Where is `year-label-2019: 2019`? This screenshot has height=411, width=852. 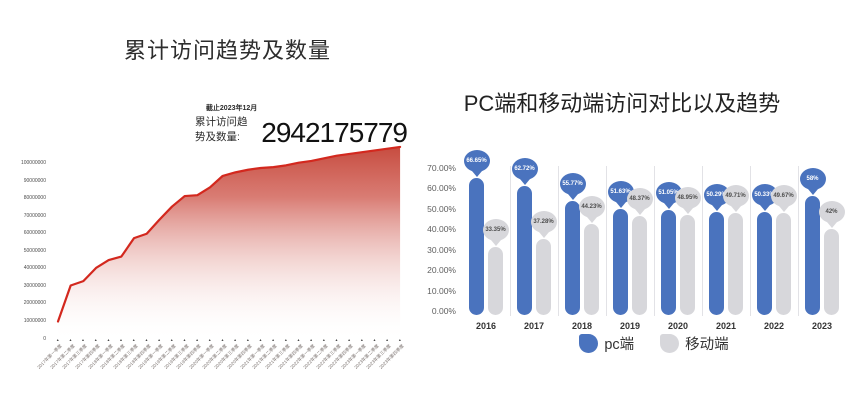 year-label-2019: 2019 is located at coordinates (630, 326).